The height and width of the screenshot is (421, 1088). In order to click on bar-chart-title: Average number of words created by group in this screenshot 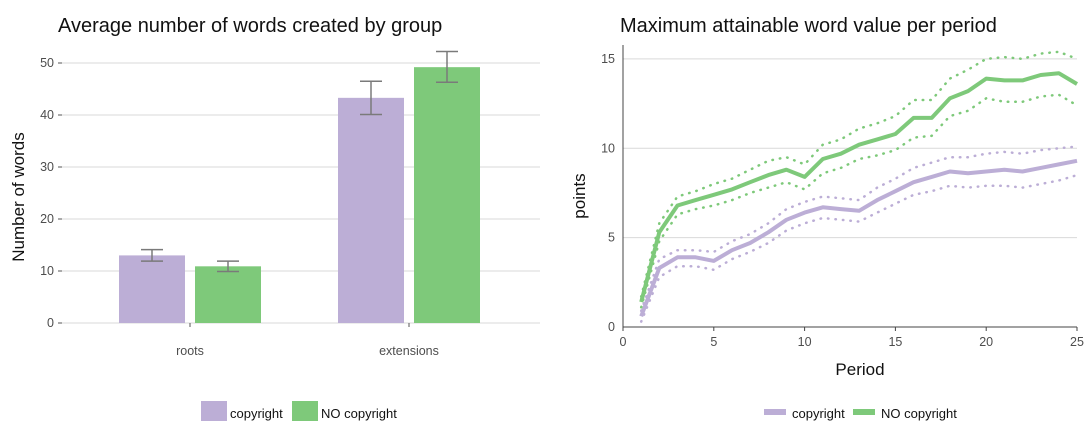, I will do `click(250, 26)`.